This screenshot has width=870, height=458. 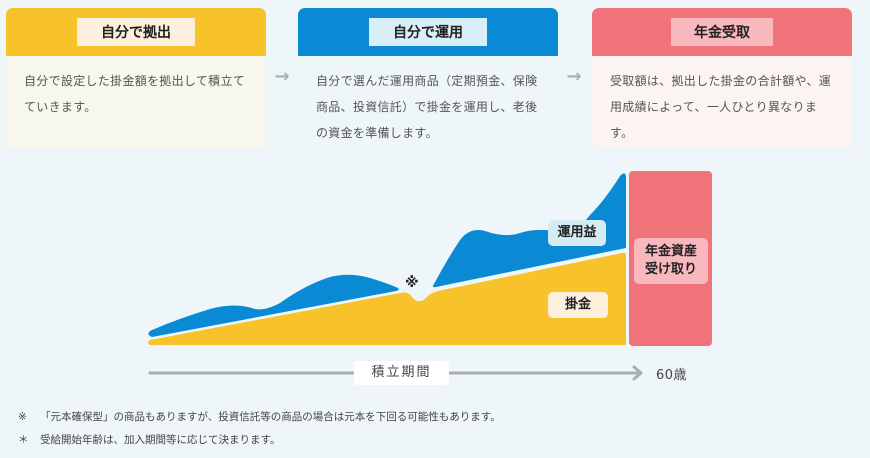 I want to click on profit-area-left, so click(x=273, y=305).